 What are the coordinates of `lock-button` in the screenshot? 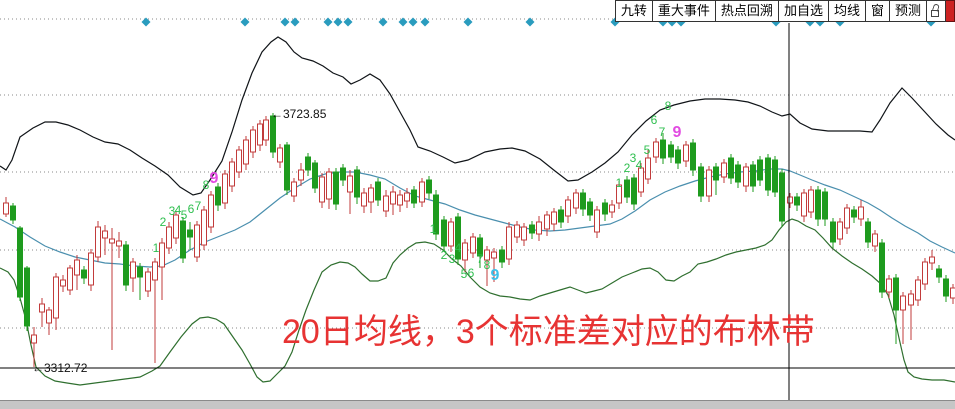 It's located at (936, 11).